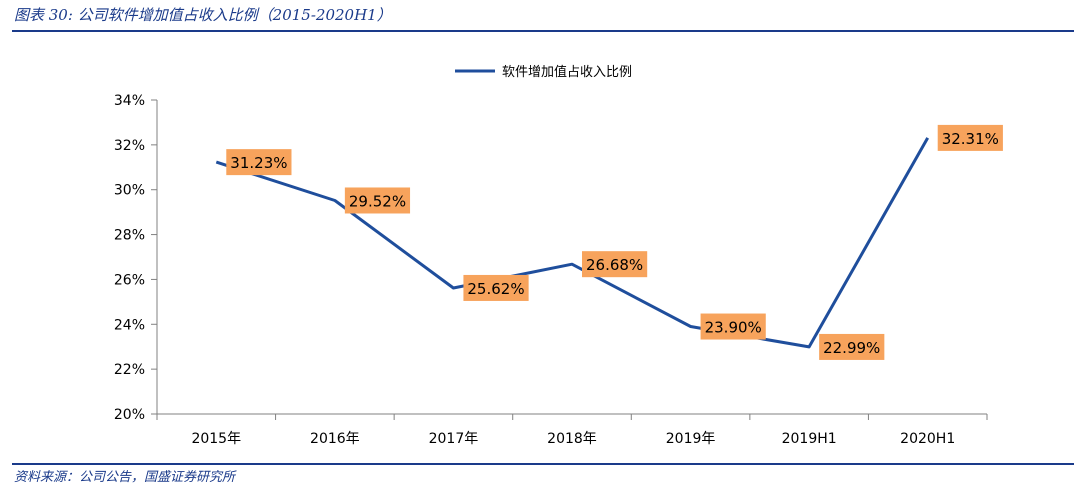 This screenshot has height=485, width=1080. I want to click on data-label: 32.31%, so click(970, 137).